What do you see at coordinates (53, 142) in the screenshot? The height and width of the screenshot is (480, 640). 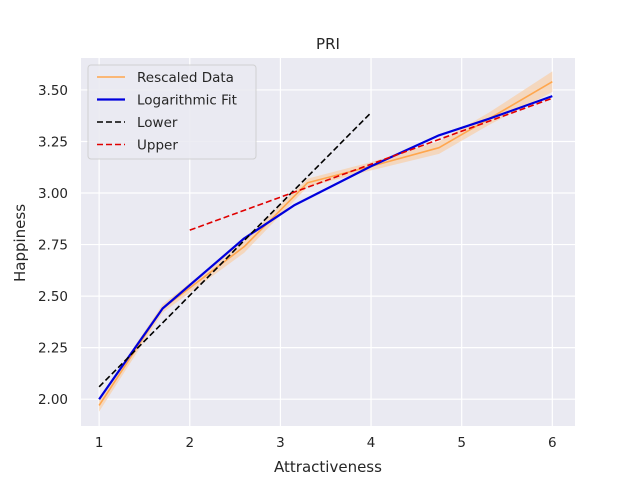 I see `y-tick-label: 3.25` at bounding box center [53, 142].